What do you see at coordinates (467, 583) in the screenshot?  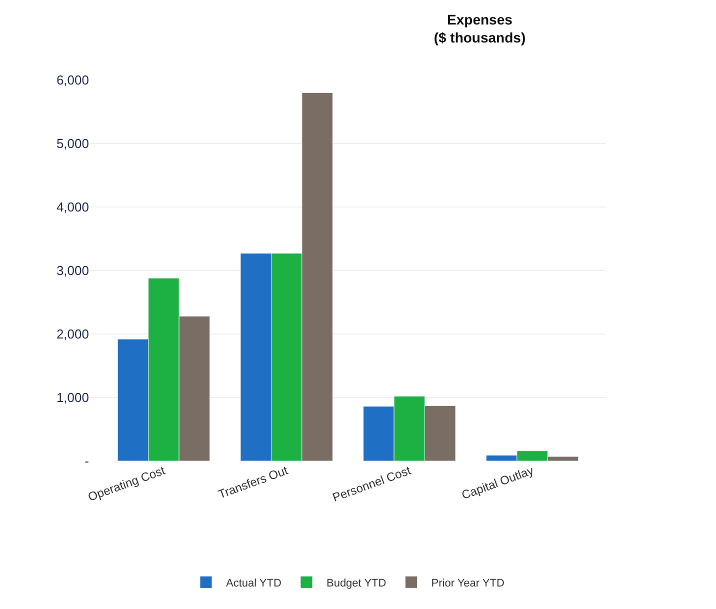 I see `legend-label: Prior Year YTD` at bounding box center [467, 583].